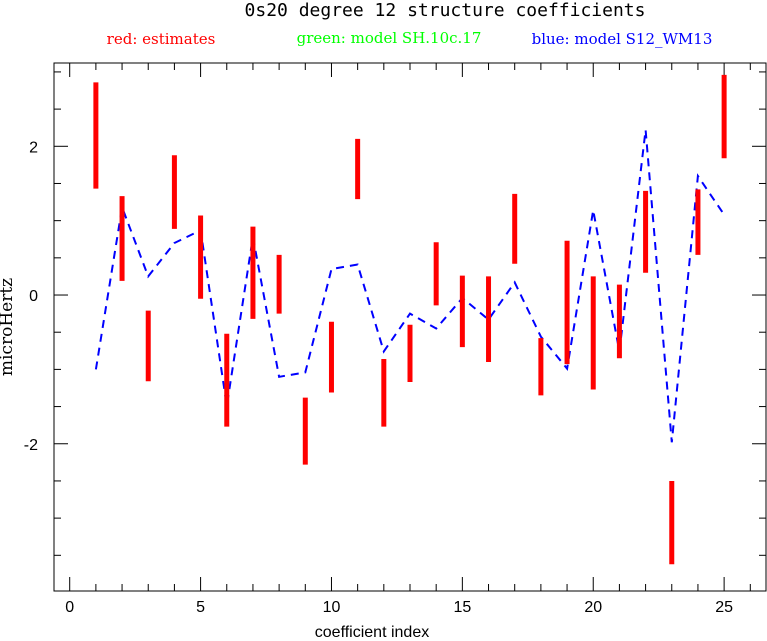 Image resolution: width=767 pixels, height=641 pixels. Describe the element at coordinates (462, 607) in the screenshot. I see `x-tick-label: 15` at that location.